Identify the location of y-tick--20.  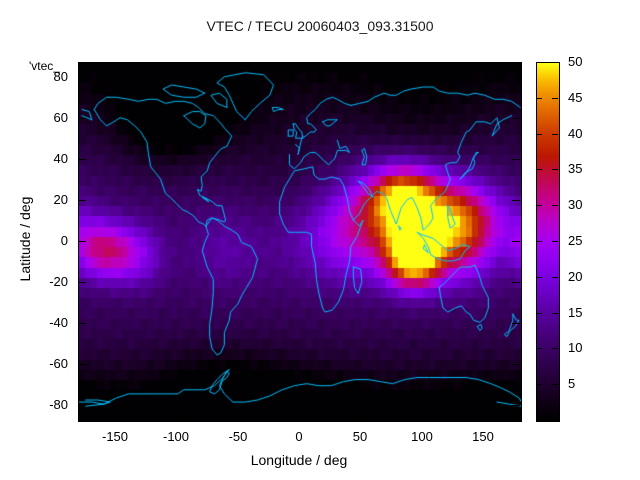
(82, 282).